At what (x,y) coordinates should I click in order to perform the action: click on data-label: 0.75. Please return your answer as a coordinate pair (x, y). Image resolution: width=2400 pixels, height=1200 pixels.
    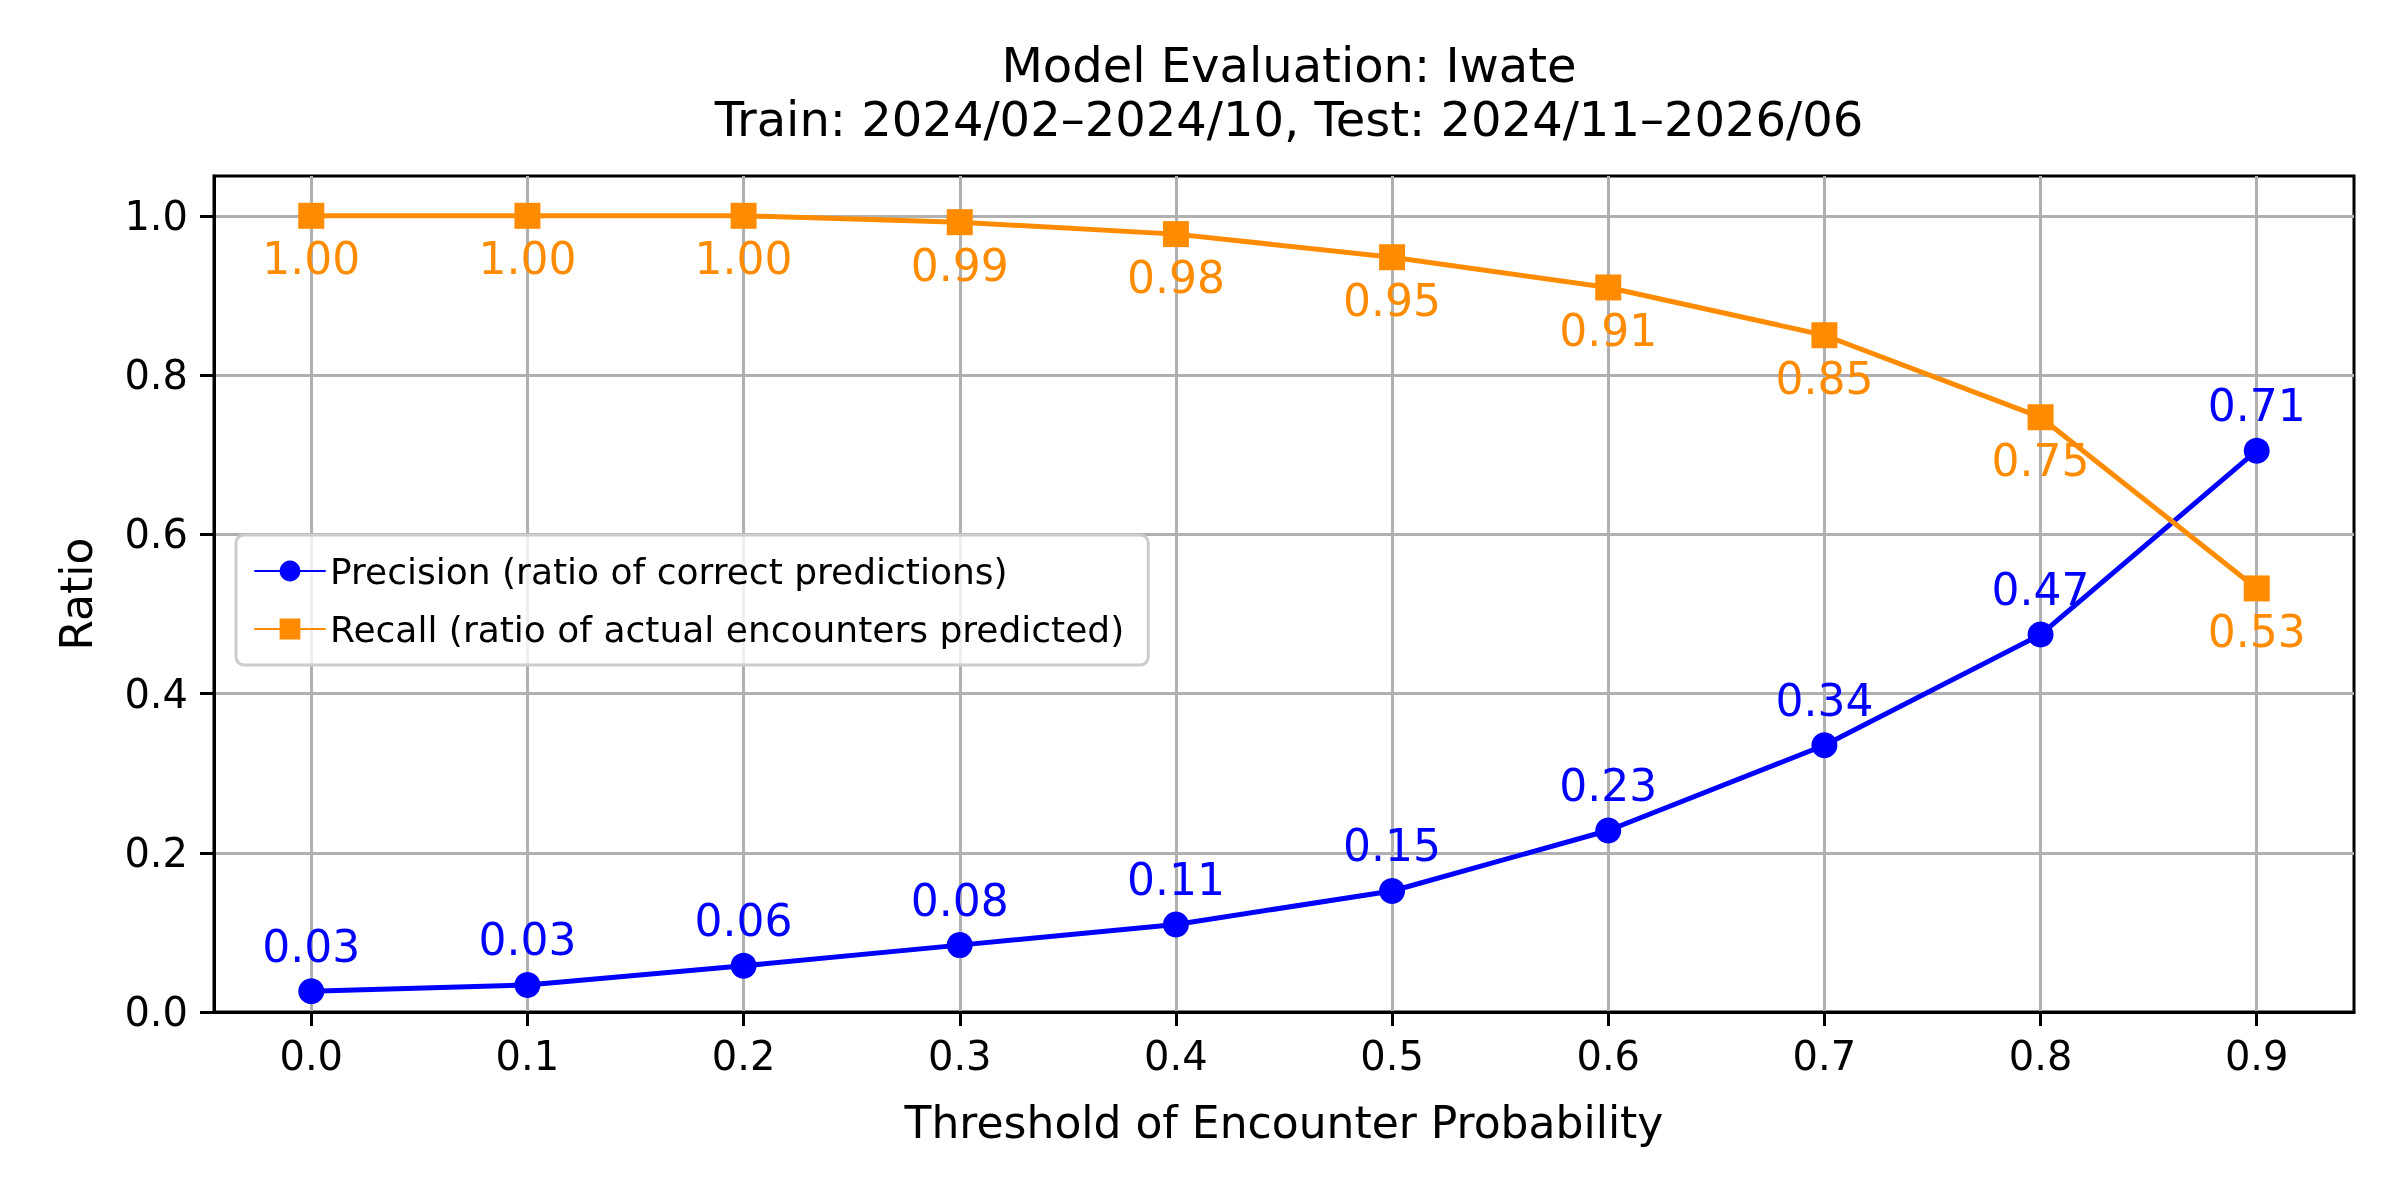
    Looking at the image, I should click on (2040, 460).